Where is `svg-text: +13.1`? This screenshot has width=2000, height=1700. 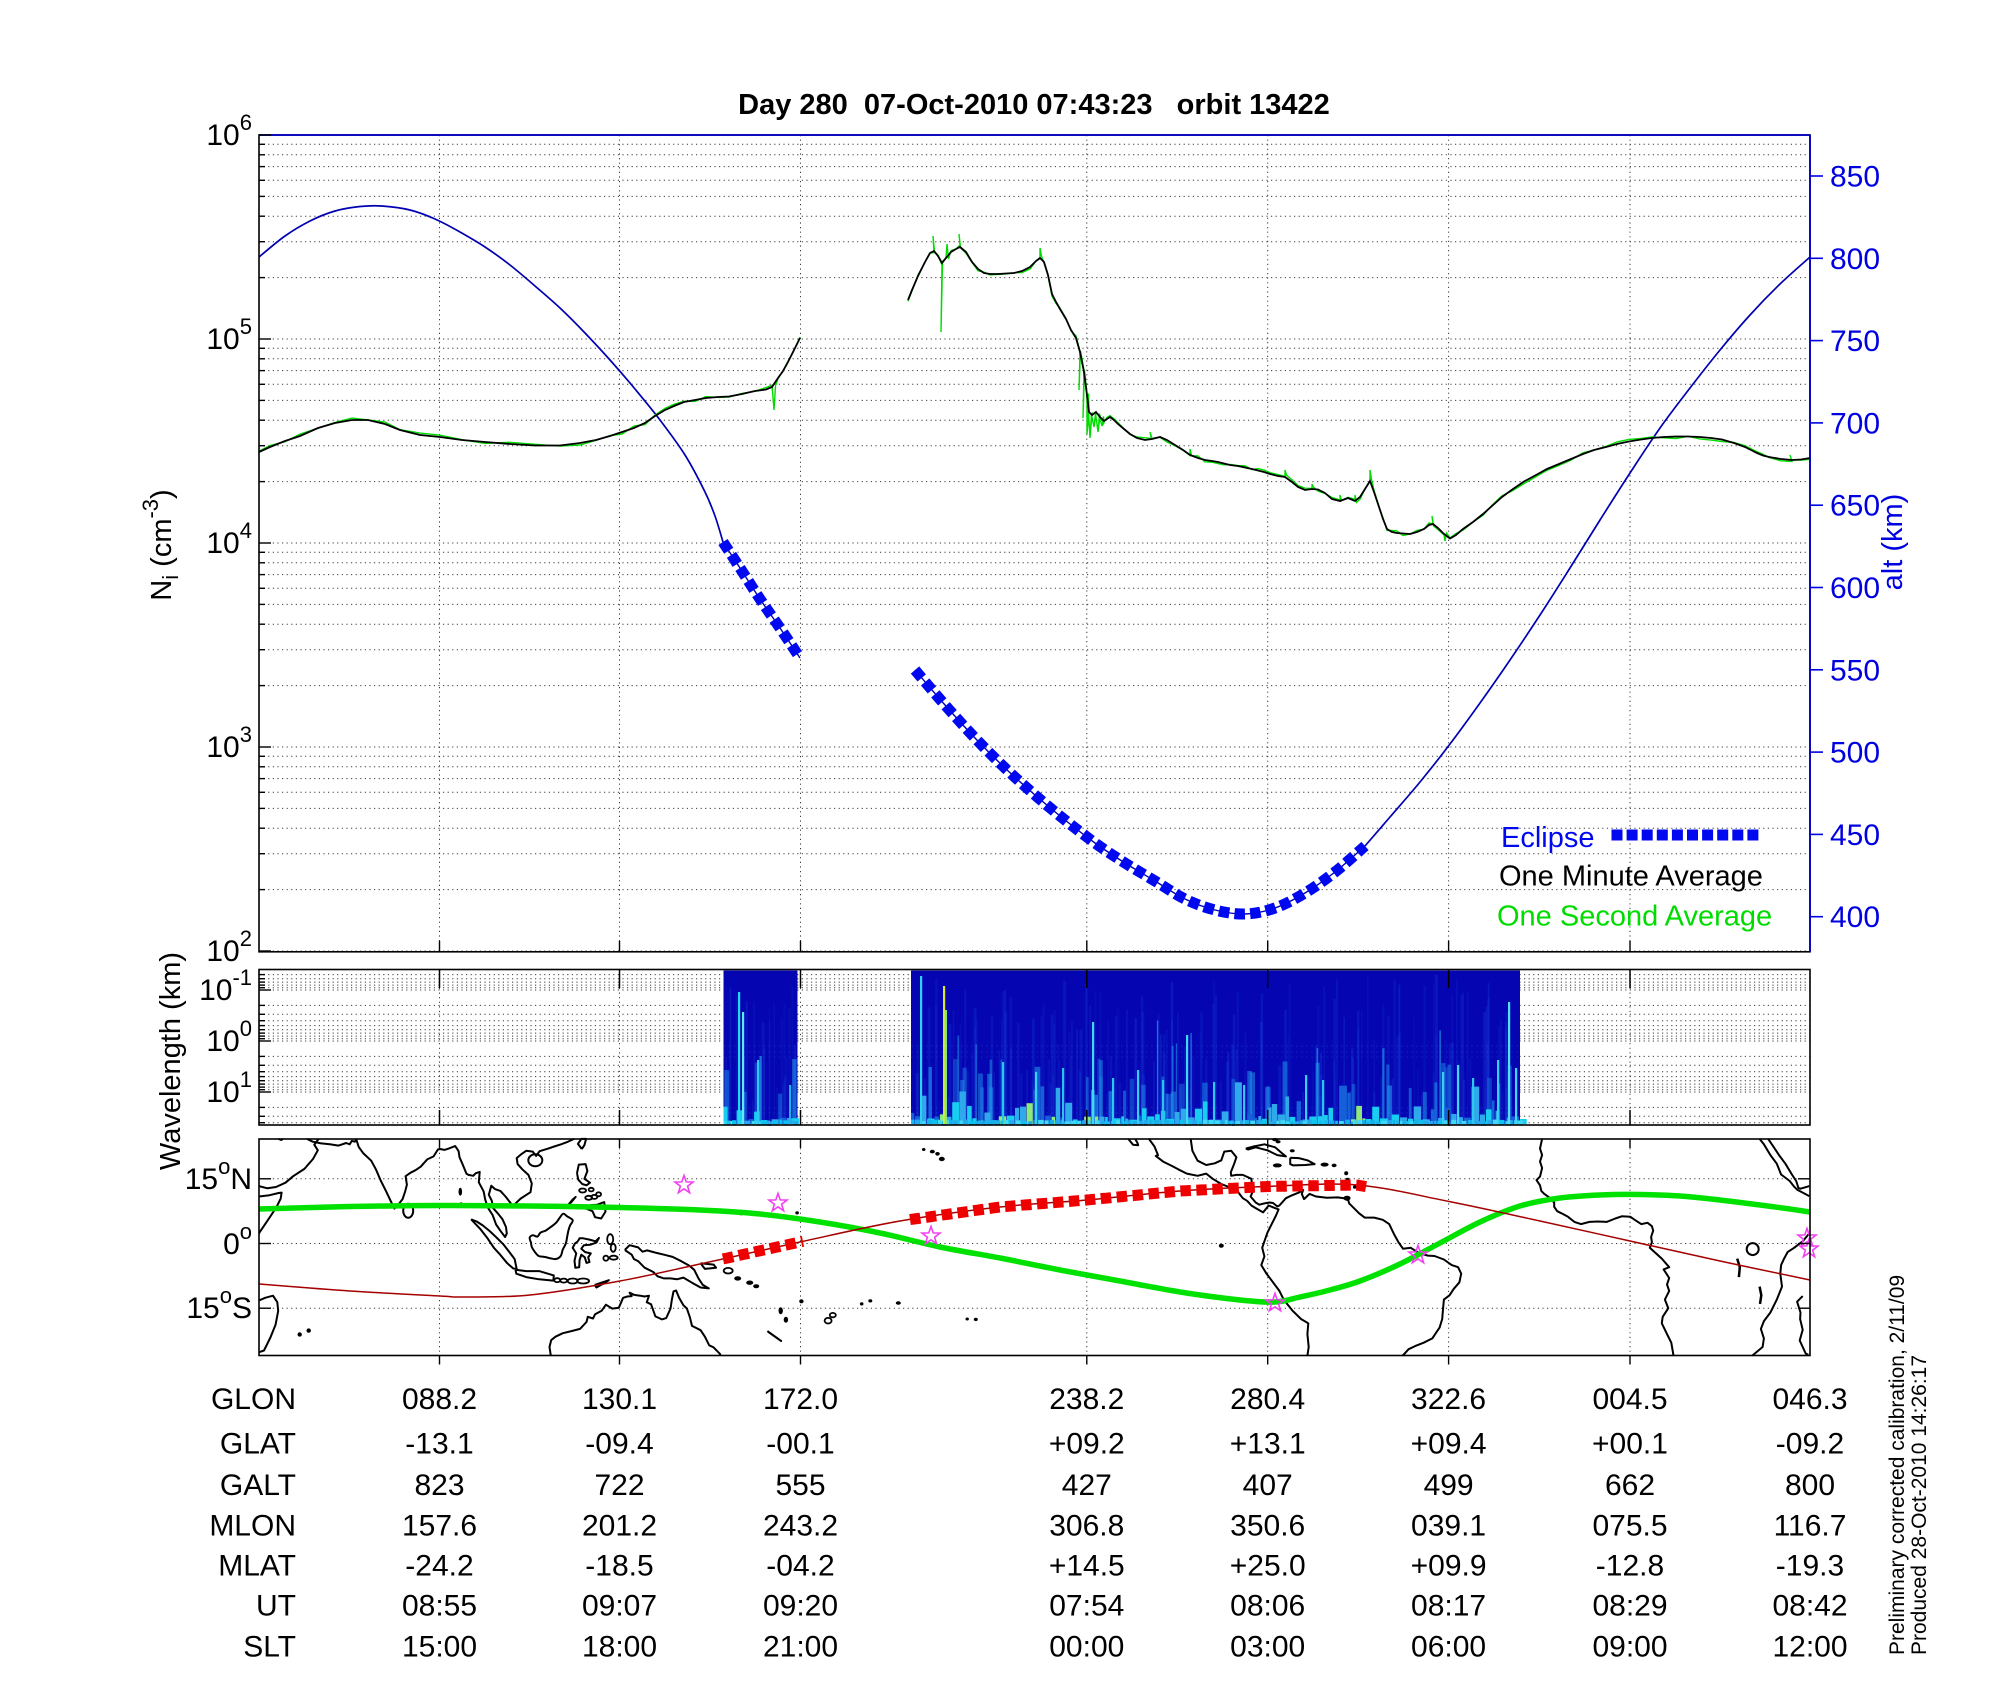
svg-text: +13.1 is located at coordinates (1268, 1444).